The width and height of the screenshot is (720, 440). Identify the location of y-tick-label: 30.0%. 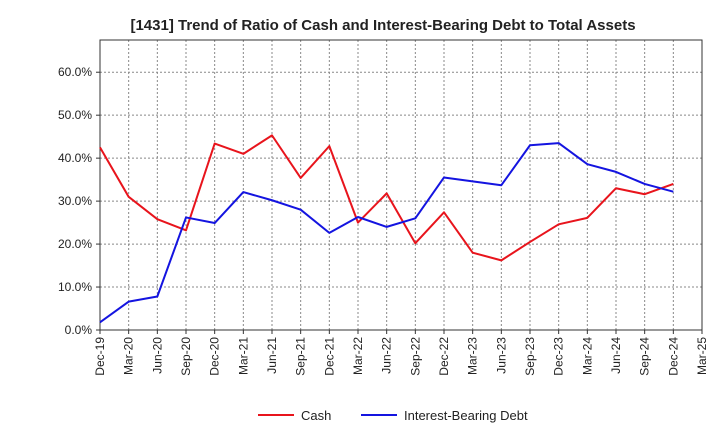
(75, 201).